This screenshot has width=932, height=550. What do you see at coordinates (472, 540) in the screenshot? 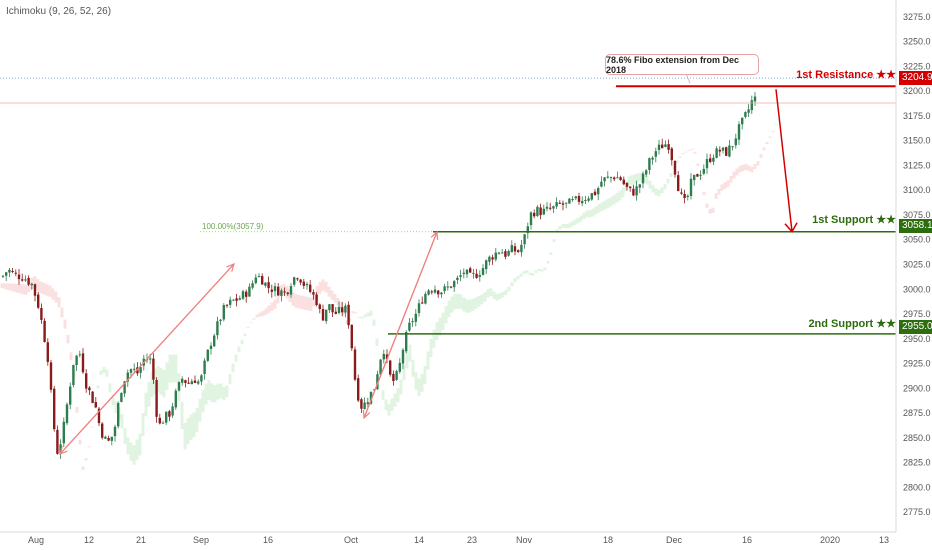
I see `x-tick-label: 23` at bounding box center [472, 540].